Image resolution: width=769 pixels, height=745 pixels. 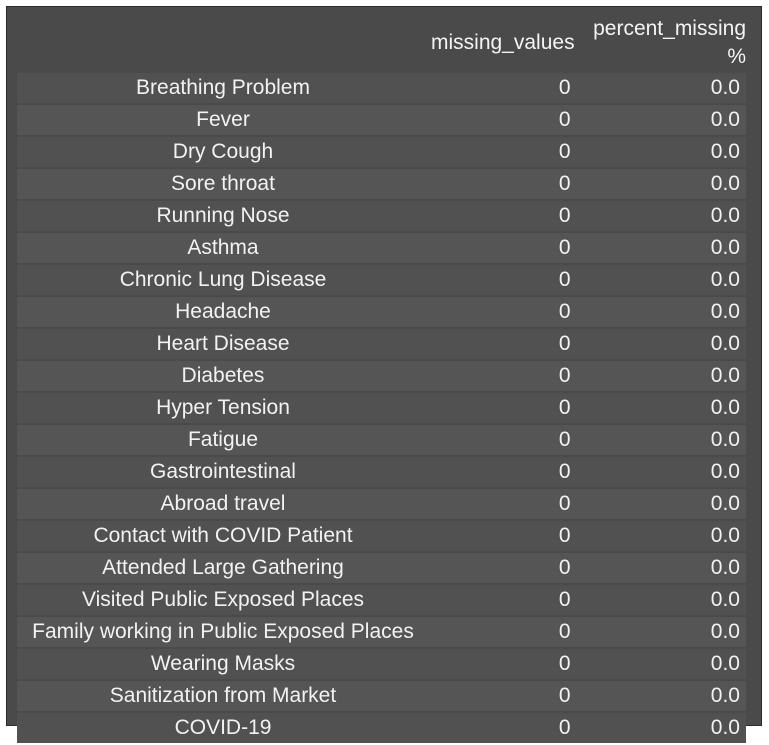 What do you see at coordinates (224, 600) in the screenshot?
I see `row-label: Visited Public Exposed Places` at bounding box center [224, 600].